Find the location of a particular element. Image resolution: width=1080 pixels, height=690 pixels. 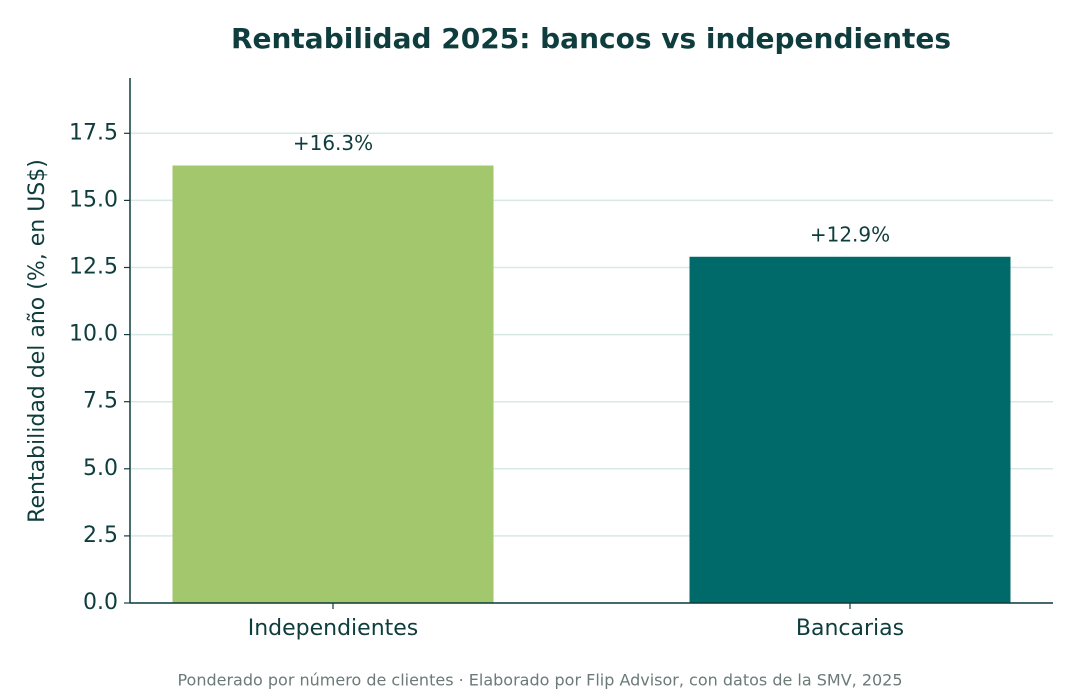

x-tick-label: Bancarias is located at coordinates (850, 628).